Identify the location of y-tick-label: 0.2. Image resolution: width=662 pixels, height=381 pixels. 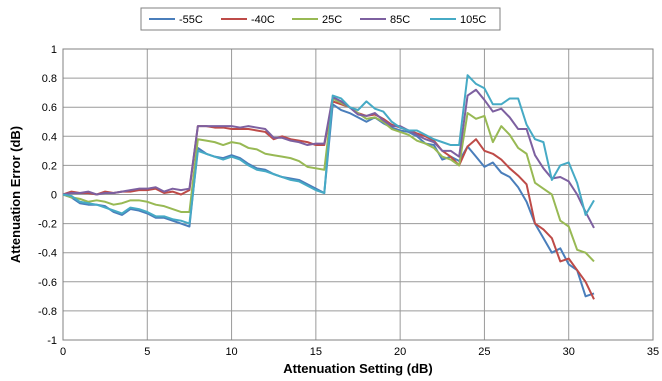
(49, 166).